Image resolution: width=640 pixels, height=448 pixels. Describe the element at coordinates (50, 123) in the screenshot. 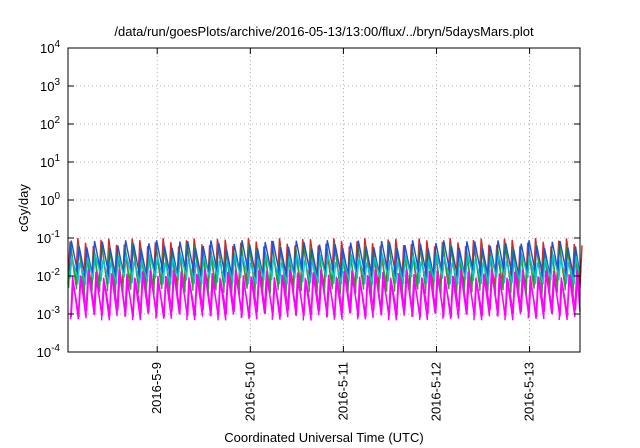

I see `y-tick-label: 10²` at that location.